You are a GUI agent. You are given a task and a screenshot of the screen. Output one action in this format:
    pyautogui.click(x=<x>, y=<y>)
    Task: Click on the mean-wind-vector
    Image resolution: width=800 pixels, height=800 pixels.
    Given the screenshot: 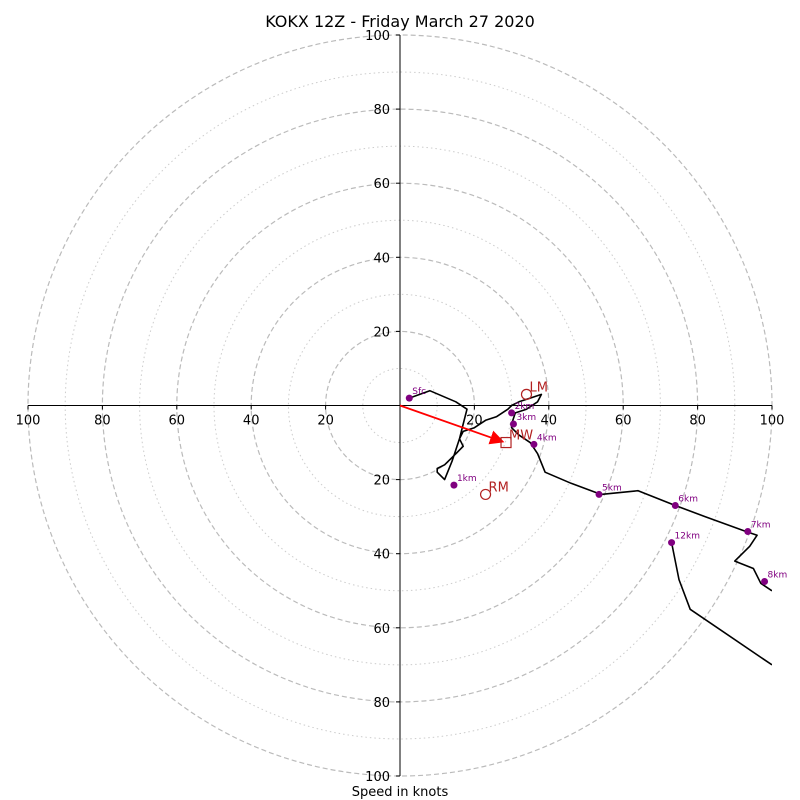 What is the action you would take?
    pyautogui.click(x=452, y=424)
    